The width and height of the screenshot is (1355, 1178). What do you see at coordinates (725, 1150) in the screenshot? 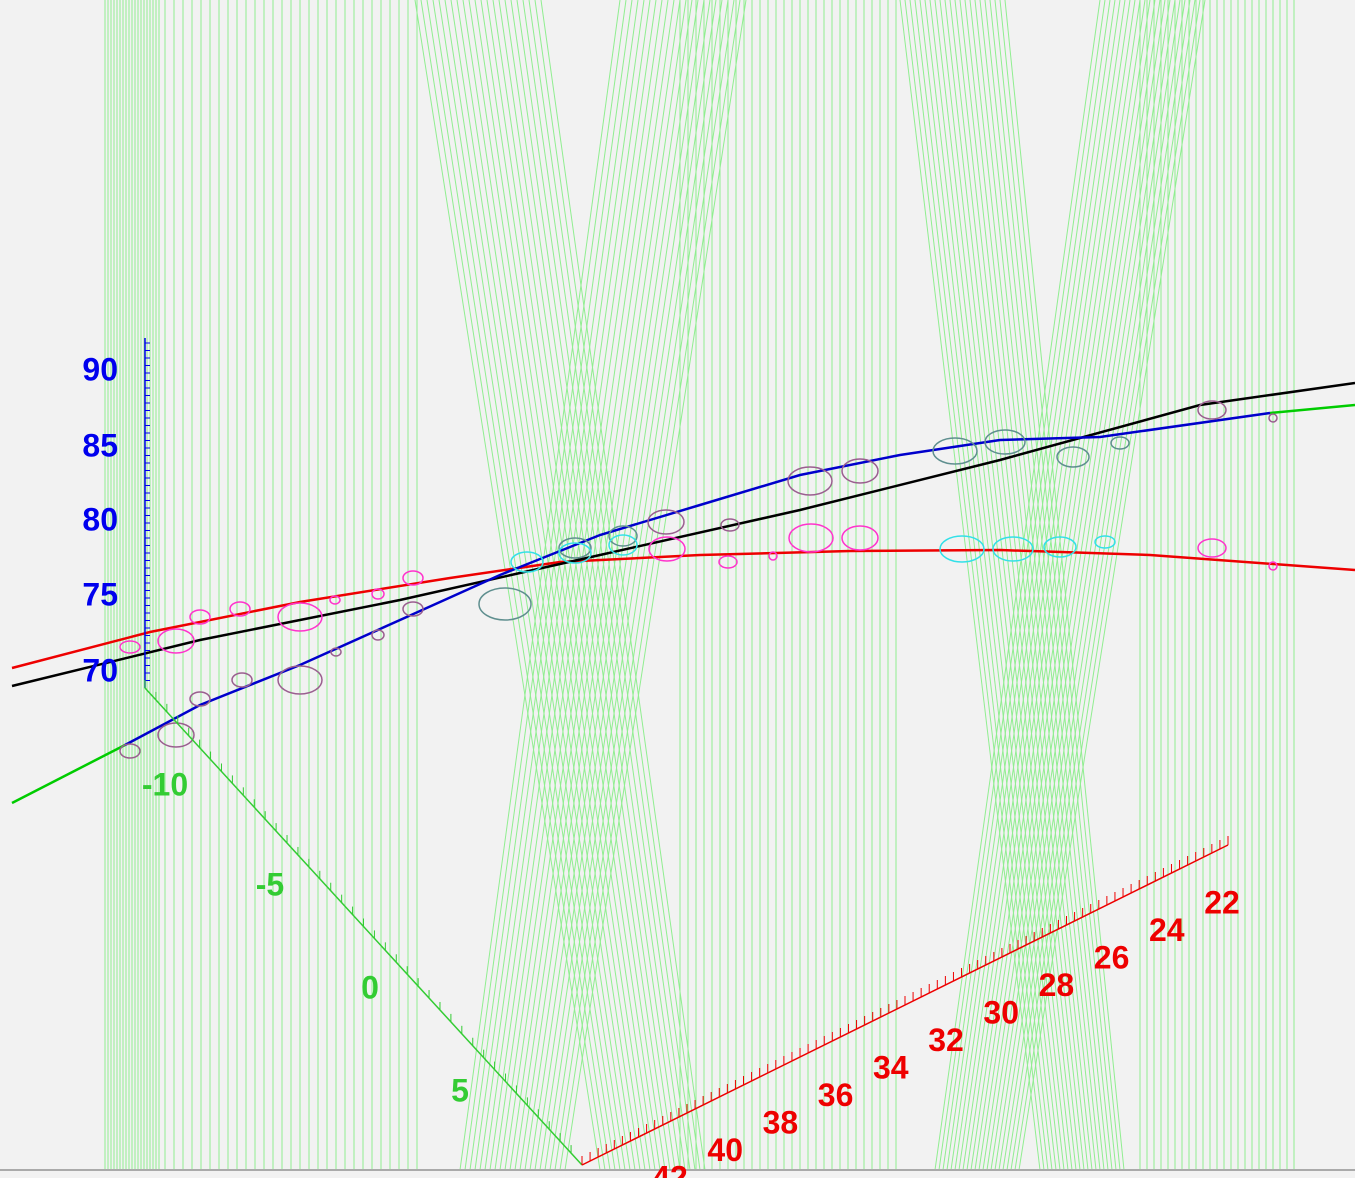
I see `horizontal-tick-label: 40` at bounding box center [725, 1150].